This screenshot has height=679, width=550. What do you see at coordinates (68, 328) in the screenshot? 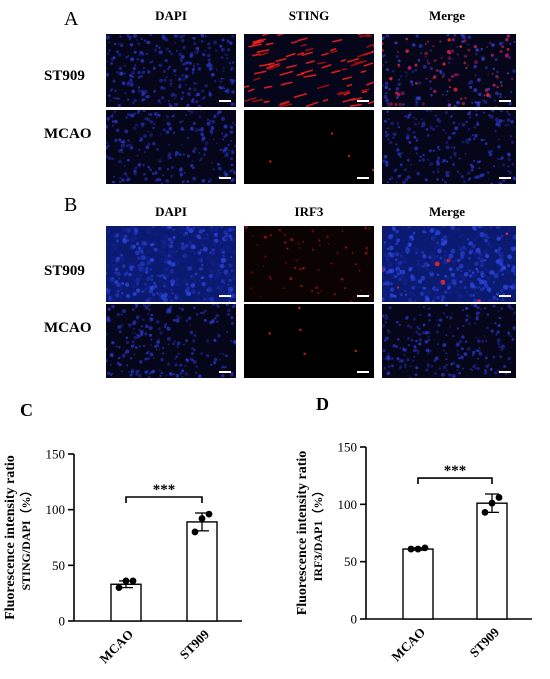
I see `panel-b-row-mcao: MCAO` at bounding box center [68, 328].